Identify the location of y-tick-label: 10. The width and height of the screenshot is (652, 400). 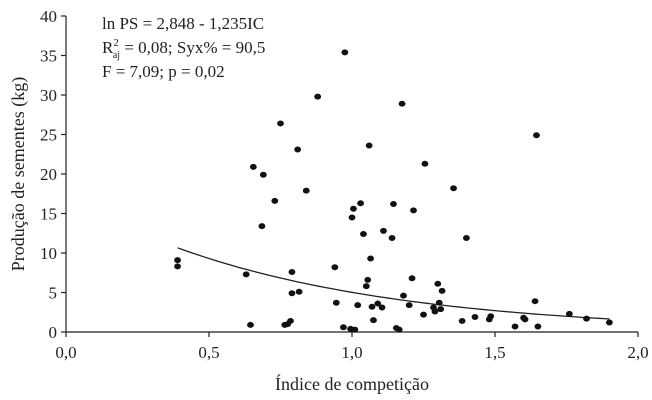
(48, 253).